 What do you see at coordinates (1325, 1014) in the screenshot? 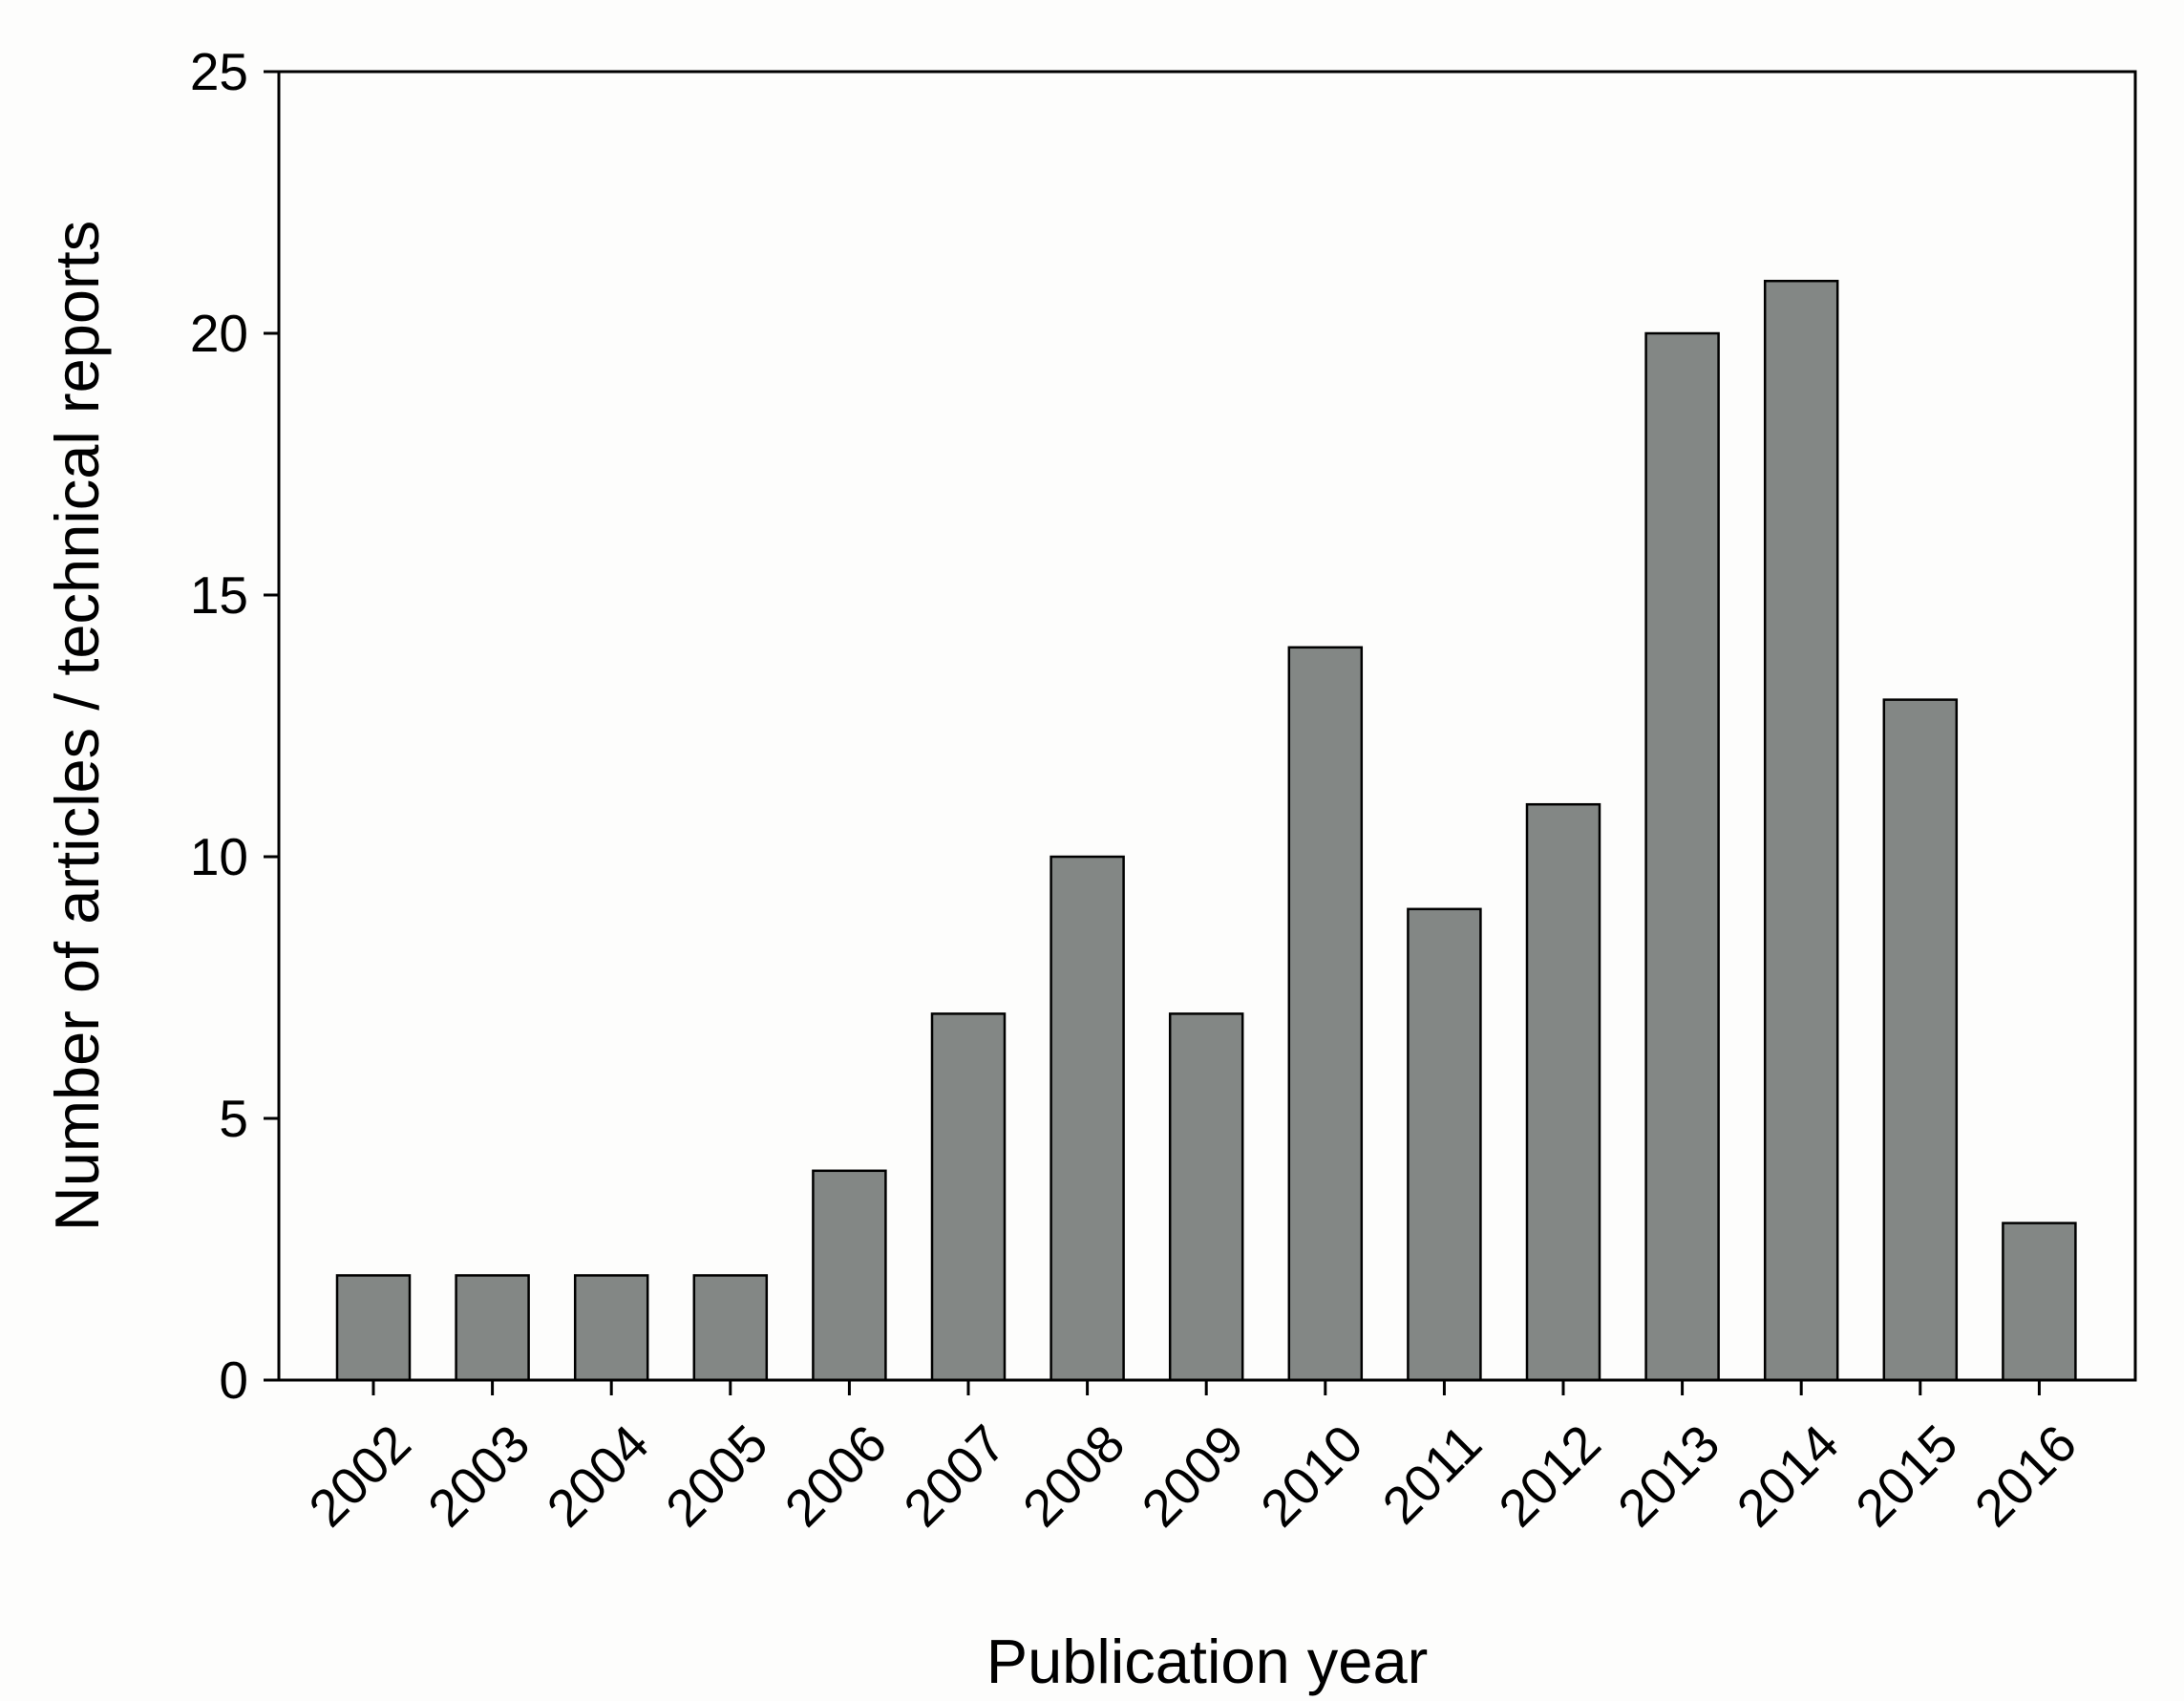
I see `bar-2010` at bounding box center [1325, 1014].